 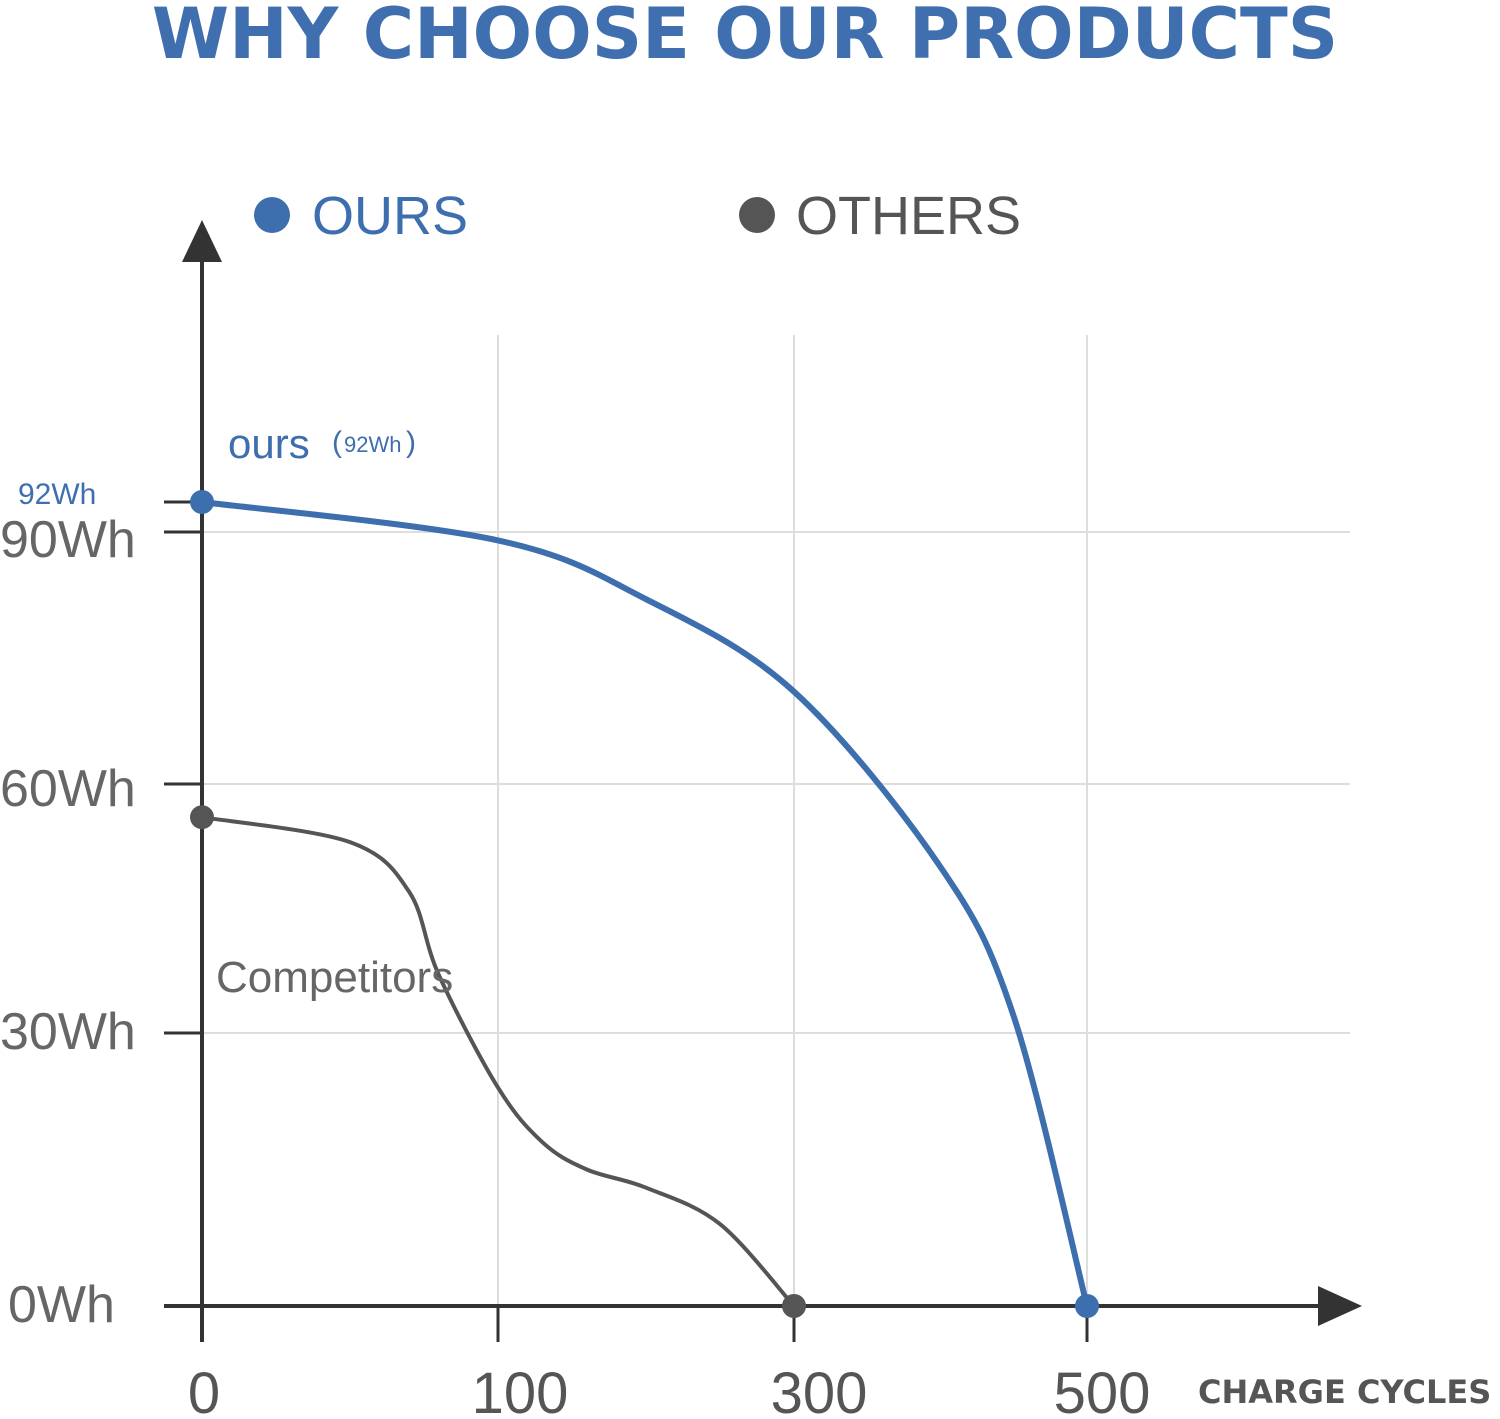 I want to click on y-axis-arrow, so click(x=202, y=241).